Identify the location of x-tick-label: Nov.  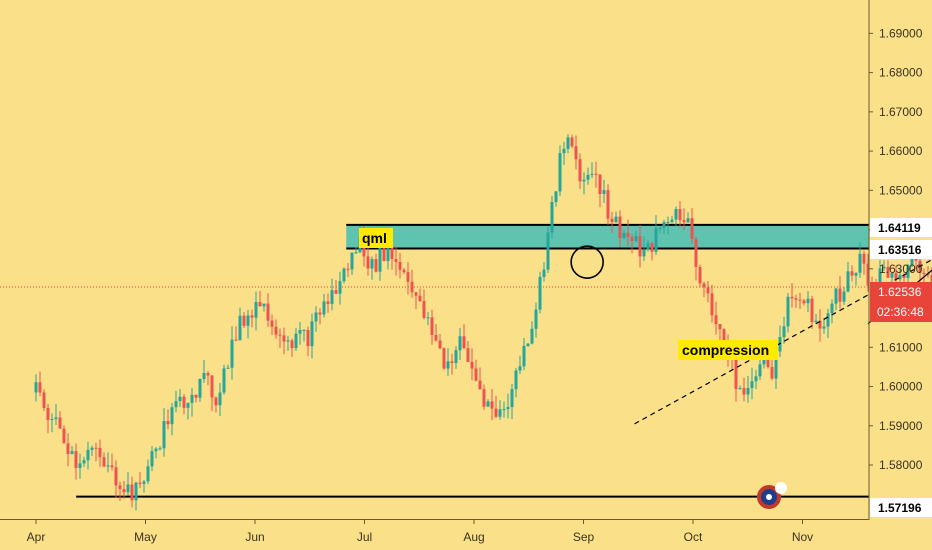
(802, 537).